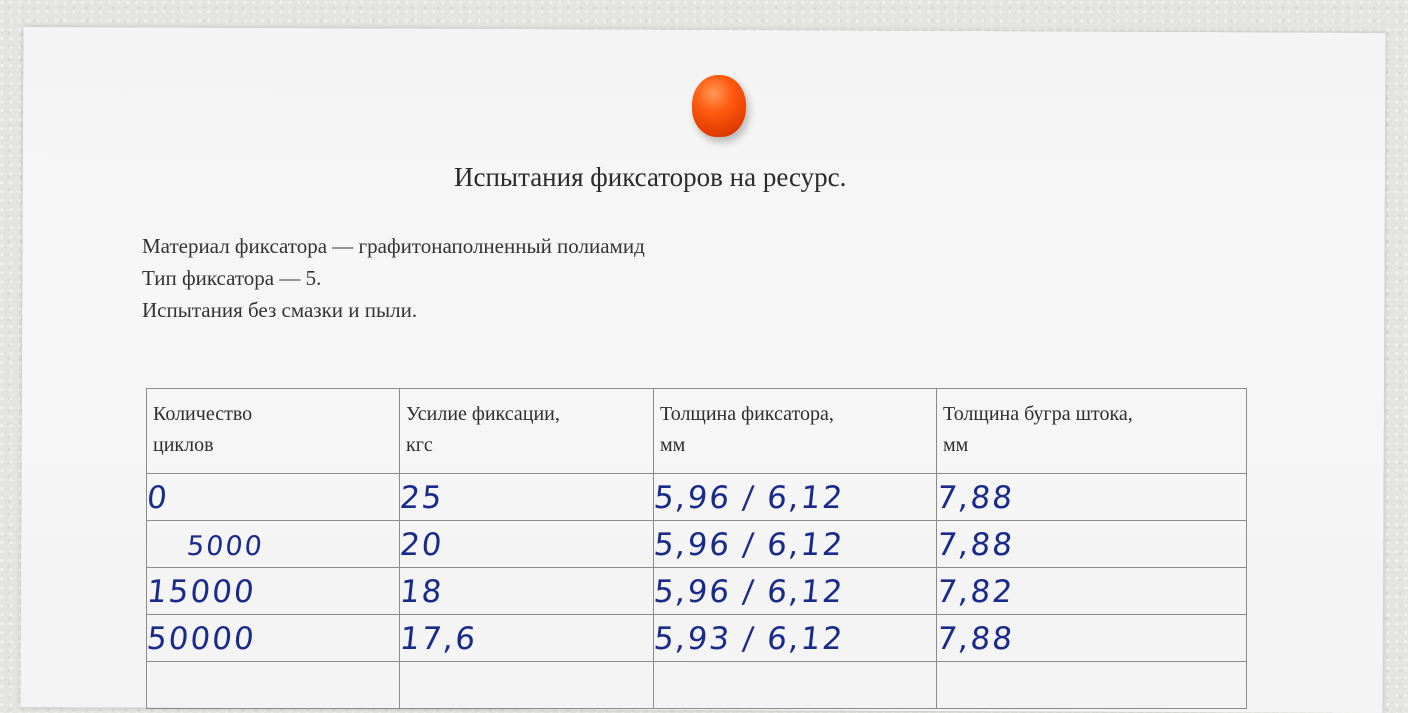 This screenshot has width=1408, height=713. What do you see at coordinates (794, 638) in the screenshot?
I see `cell-latch-thickness: 5,93 / 6,12` at bounding box center [794, 638].